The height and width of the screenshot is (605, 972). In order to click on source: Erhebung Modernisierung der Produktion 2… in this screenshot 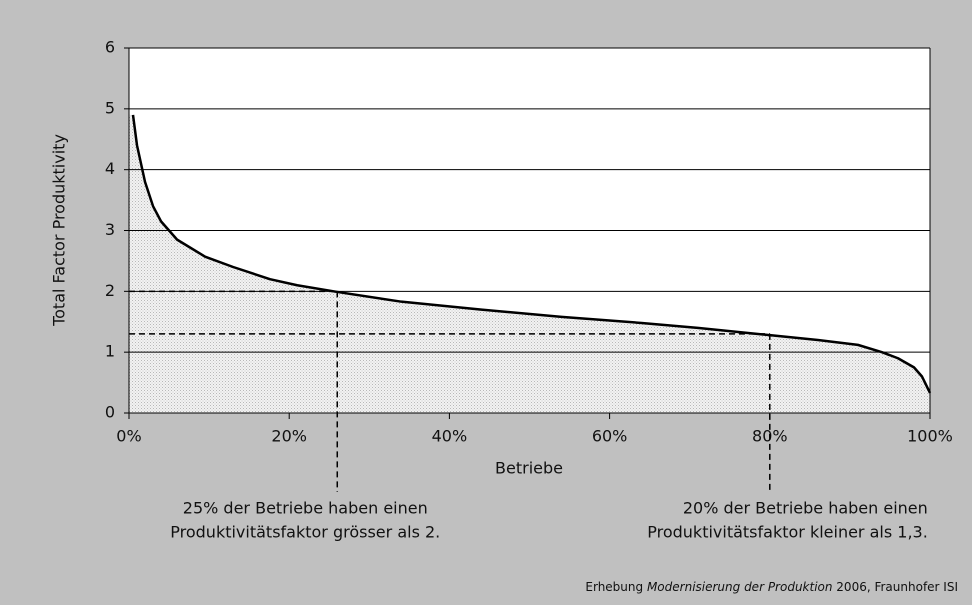, I will do `click(771, 587)`.